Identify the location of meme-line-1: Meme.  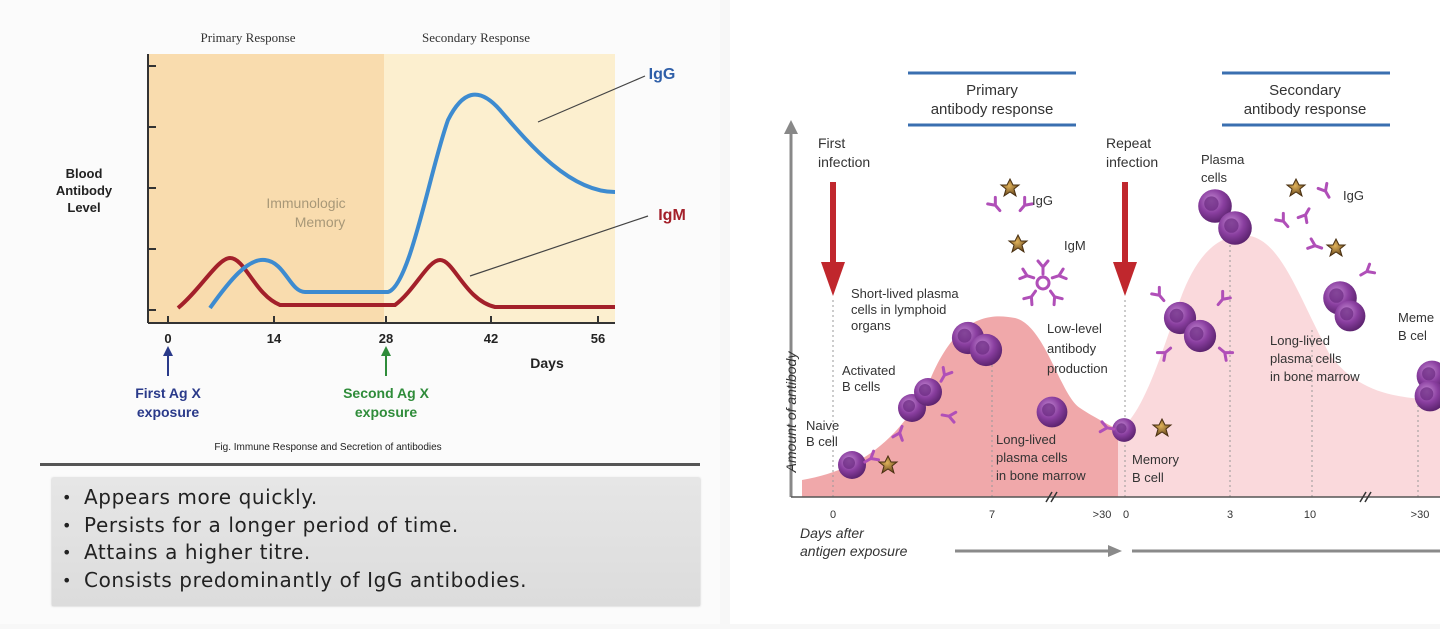
(1416, 317).